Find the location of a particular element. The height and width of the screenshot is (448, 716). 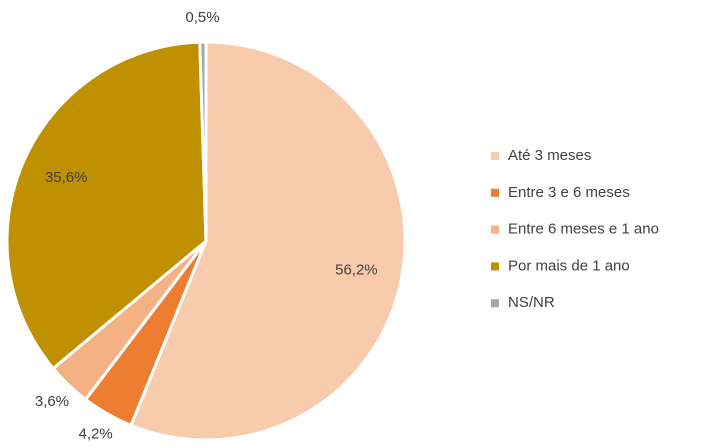

pie-slice is located at coordinates (203, 141).